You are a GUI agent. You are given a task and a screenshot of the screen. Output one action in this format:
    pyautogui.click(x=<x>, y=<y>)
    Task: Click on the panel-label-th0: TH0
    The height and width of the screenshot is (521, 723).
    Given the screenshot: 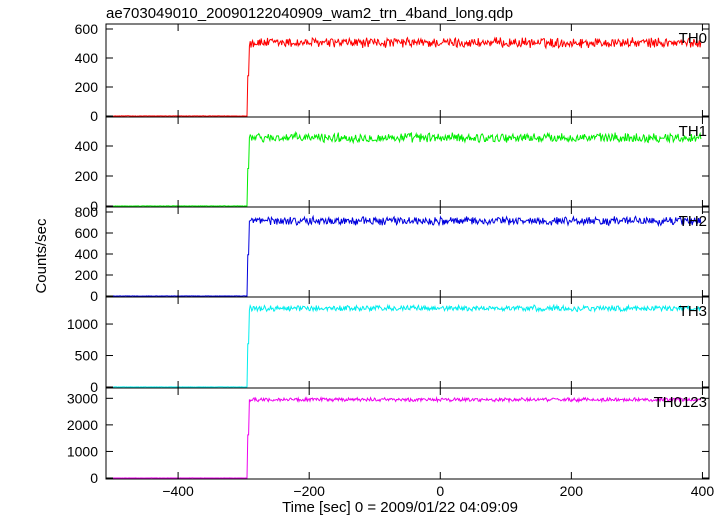 What is the action you would take?
    pyautogui.click(x=693, y=38)
    